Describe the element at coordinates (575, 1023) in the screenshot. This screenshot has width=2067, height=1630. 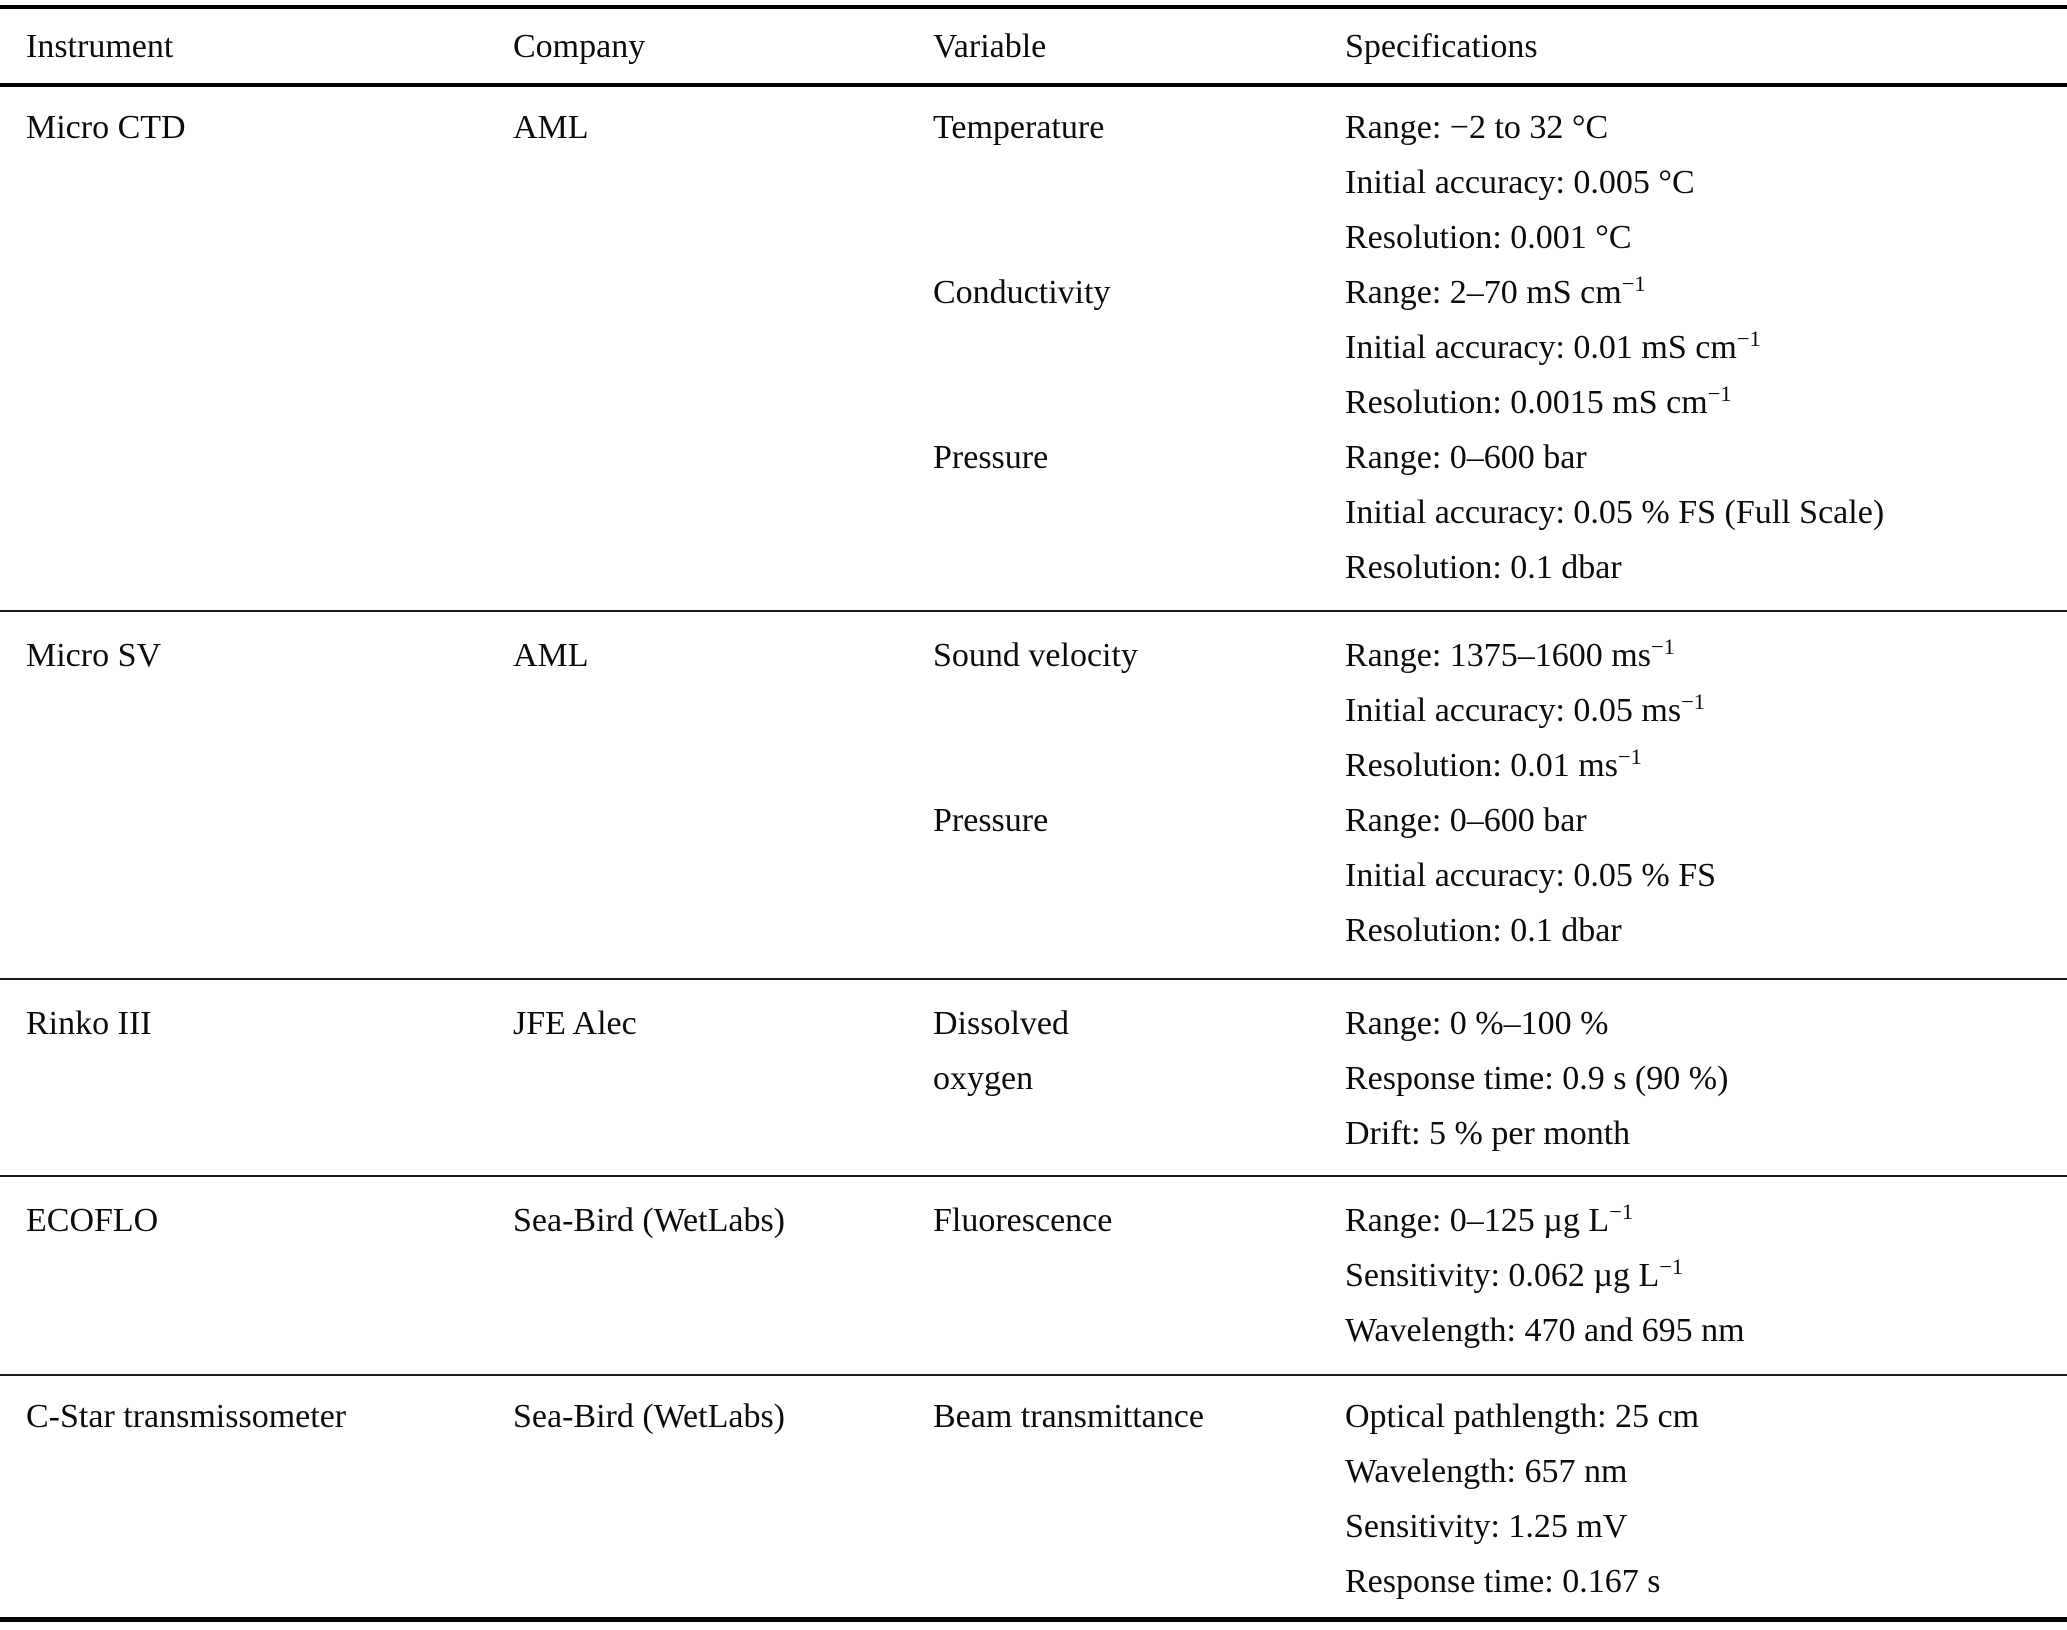
I see `company-cell: JFE Alec` at that location.